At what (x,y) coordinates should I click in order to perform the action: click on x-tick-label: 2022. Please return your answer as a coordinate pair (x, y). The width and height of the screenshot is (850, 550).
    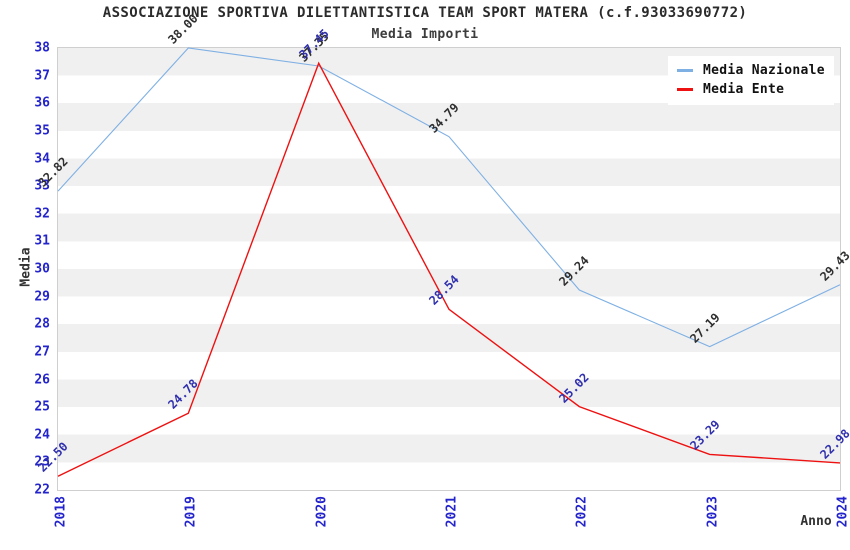
    Looking at the image, I should click on (582, 512).